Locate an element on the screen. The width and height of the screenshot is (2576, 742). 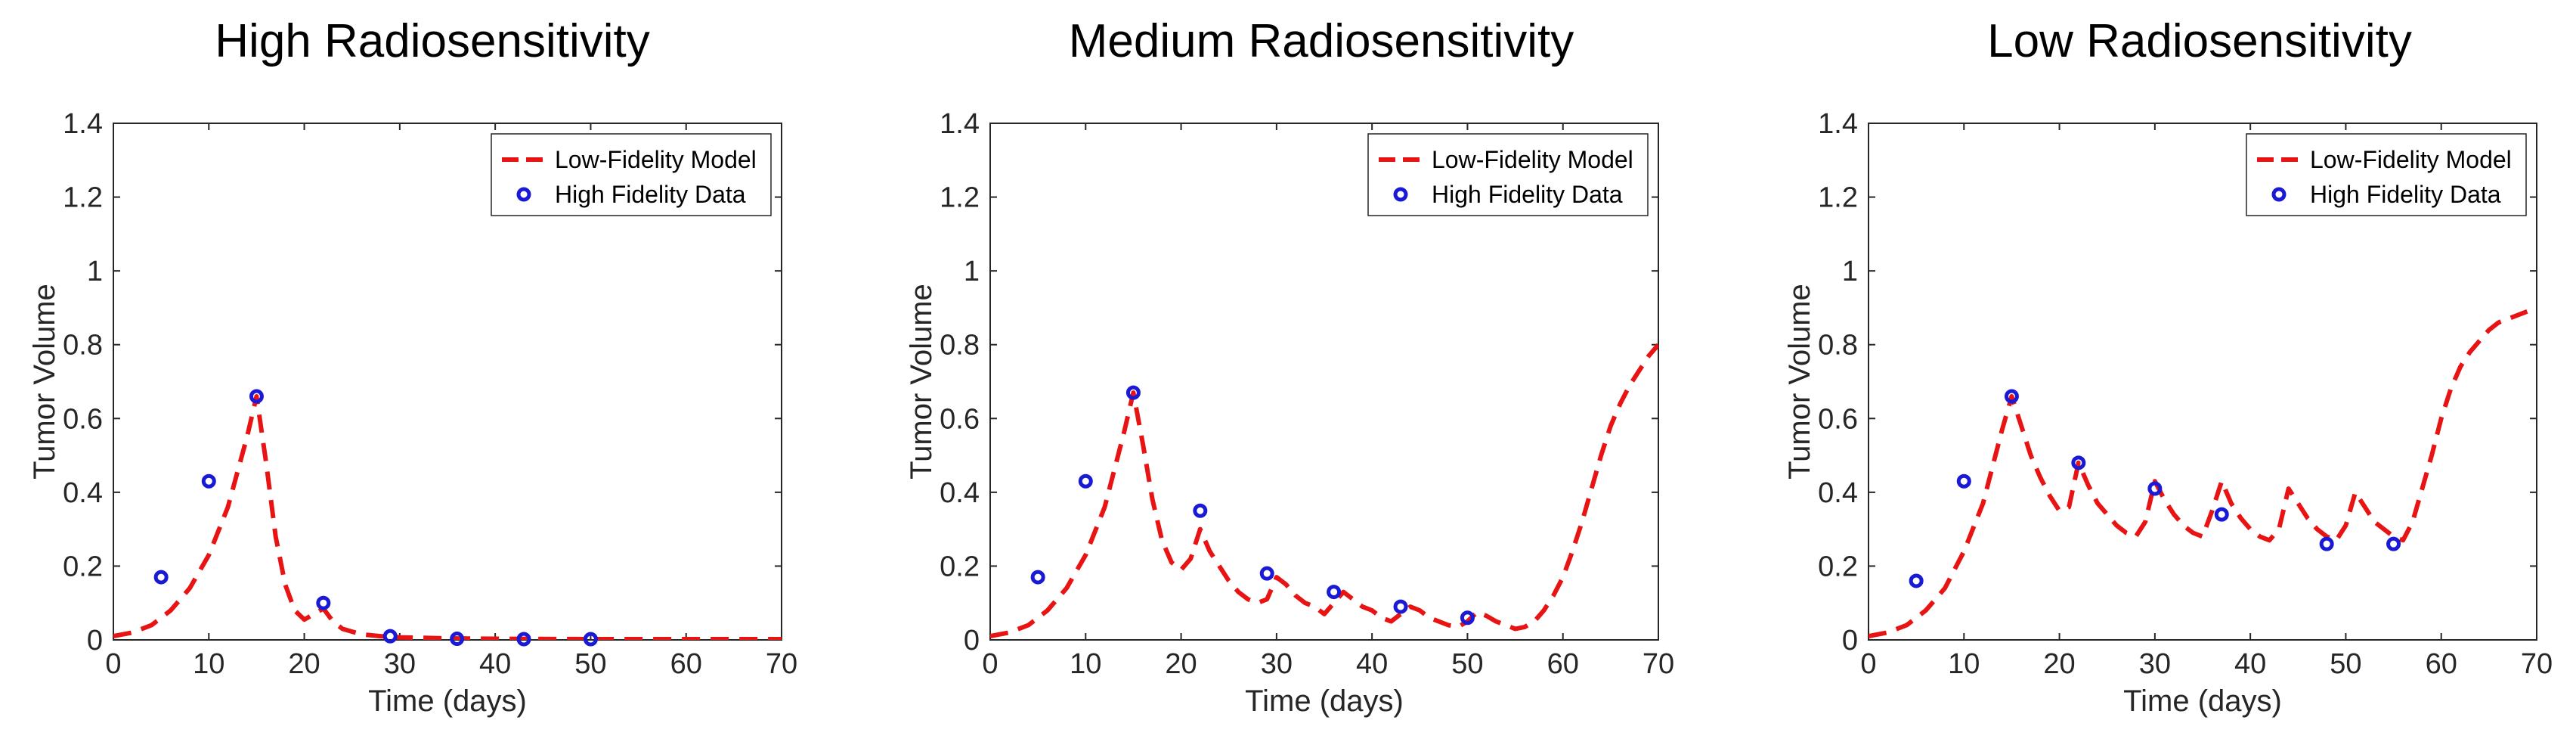
legend-entry-model: Low-Fidelity Model is located at coordinates (656, 159).